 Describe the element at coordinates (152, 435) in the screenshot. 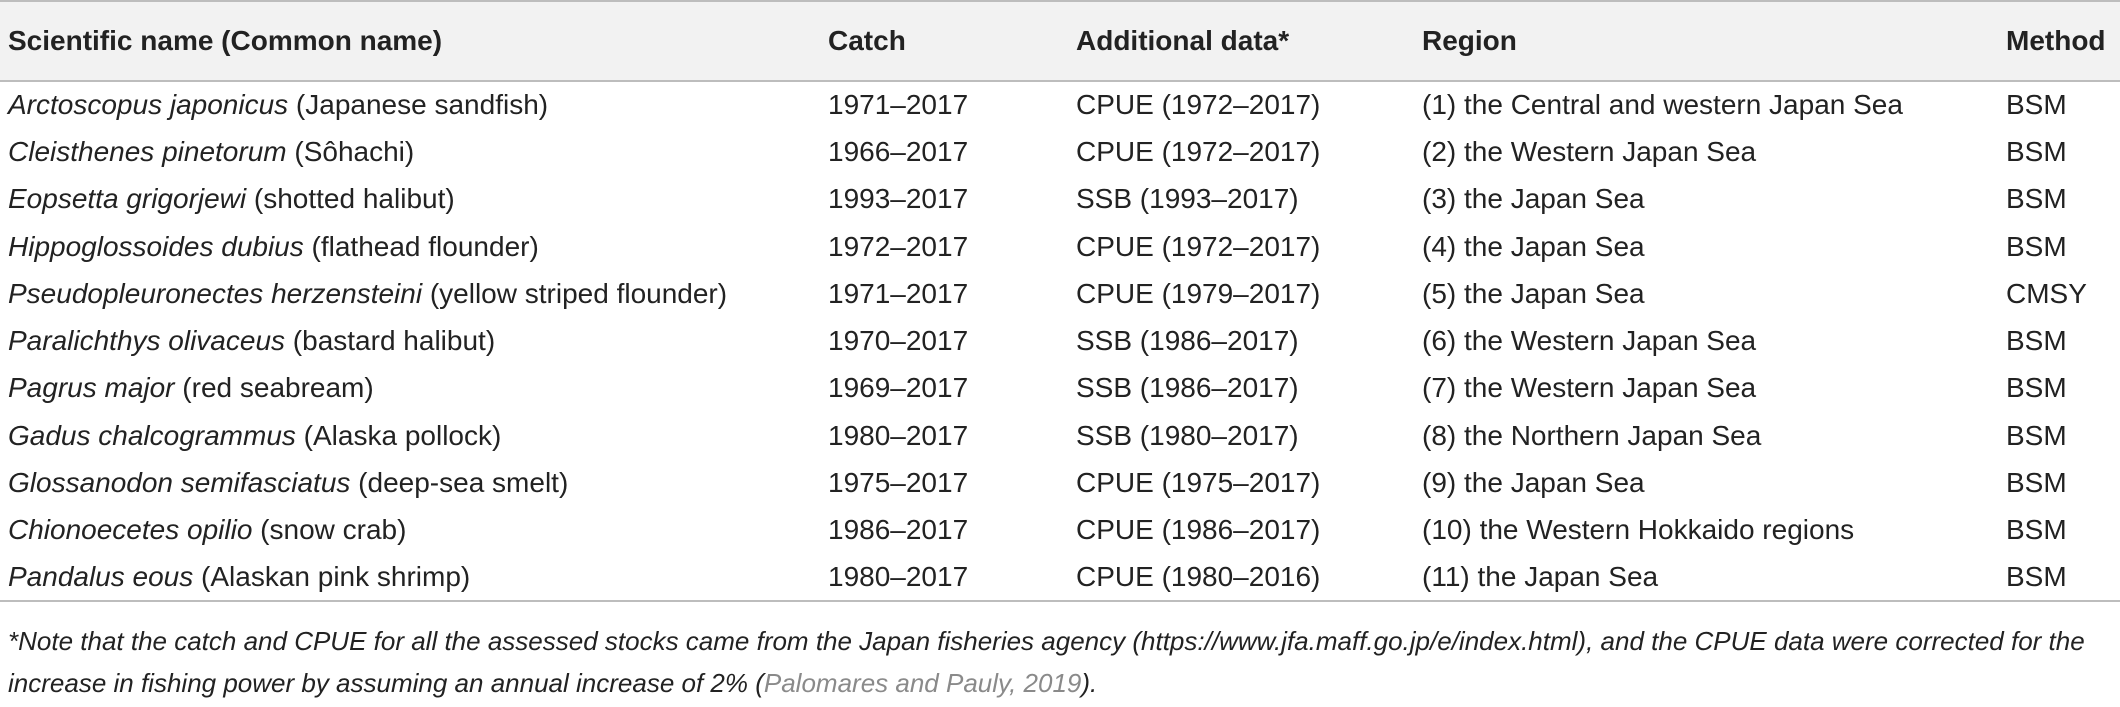

I see `scientific-name: Gadus chalcogrammus` at that location.